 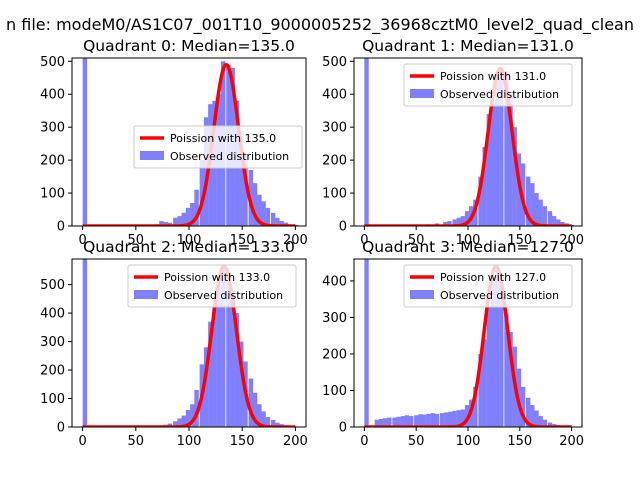 I want to click on legend: Poission with 135.0 Observed distribution, so click(x=218, y=147).